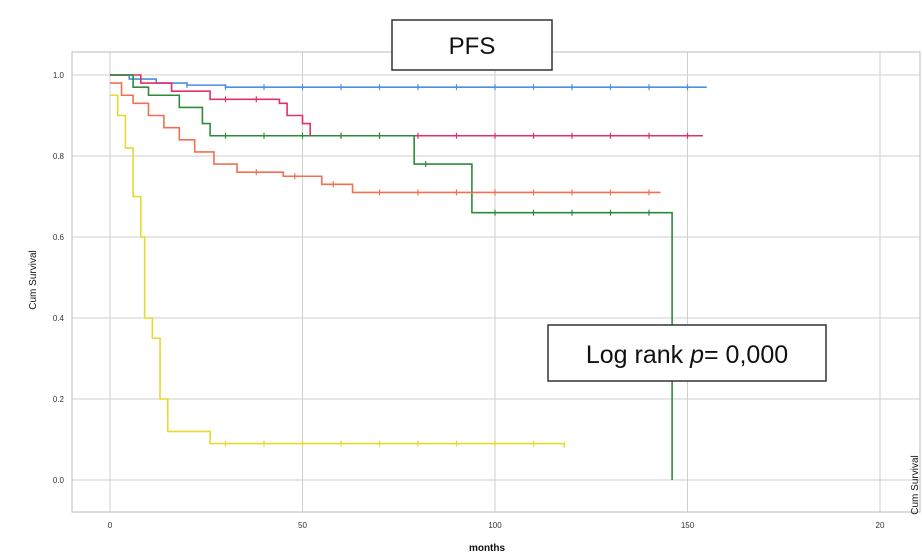 This screenshot has width=922, height=558. What do you see at coordinates (696, 355) in the screenshot?
I see `log-rank-p: p` at bounding box center [696, 355].